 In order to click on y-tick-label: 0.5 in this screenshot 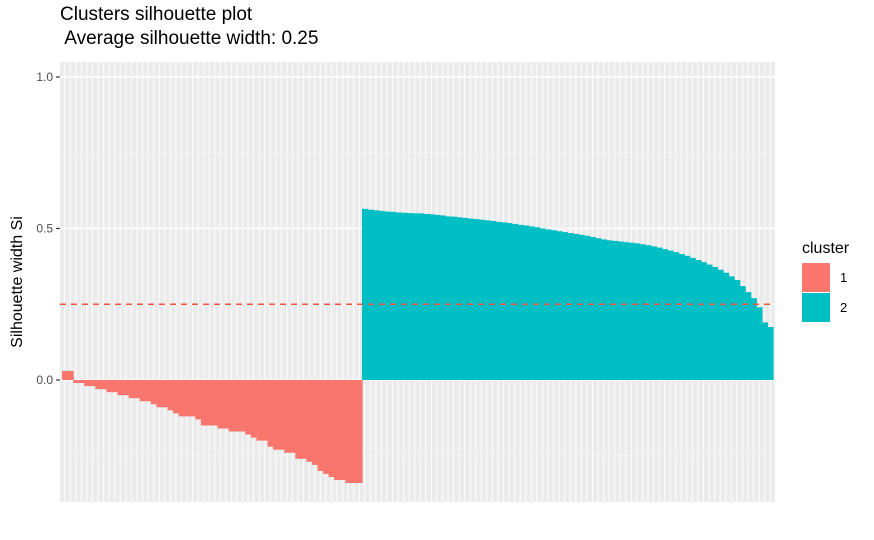, I will do `click(44, 229)`.